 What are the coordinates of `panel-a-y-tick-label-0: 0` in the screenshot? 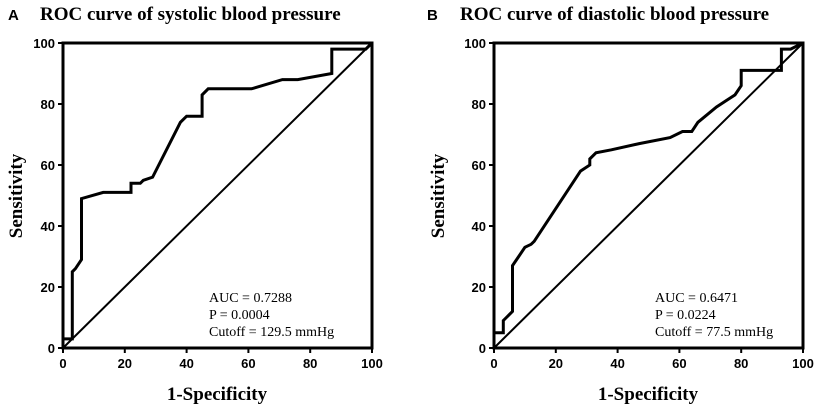 It's located at (51, 348).